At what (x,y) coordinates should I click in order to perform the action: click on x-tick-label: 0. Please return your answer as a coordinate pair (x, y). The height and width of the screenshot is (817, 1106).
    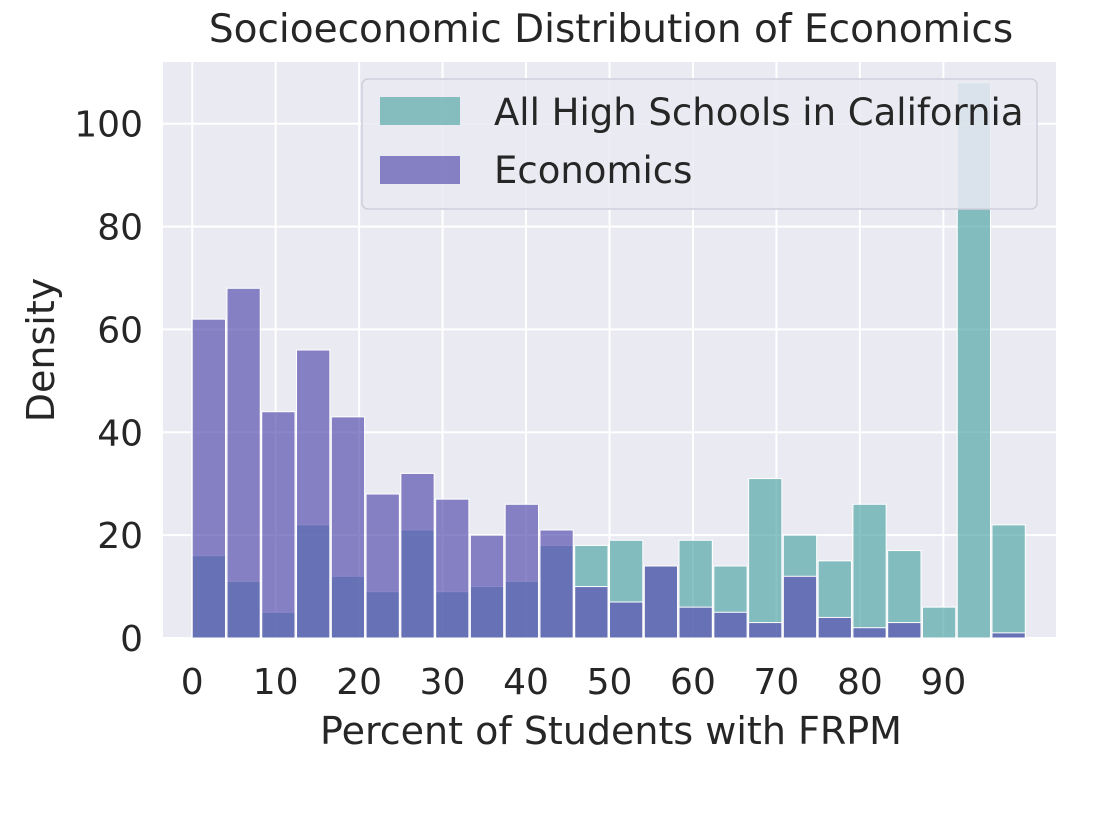
    Looking at the image, I should click on (192, 682).